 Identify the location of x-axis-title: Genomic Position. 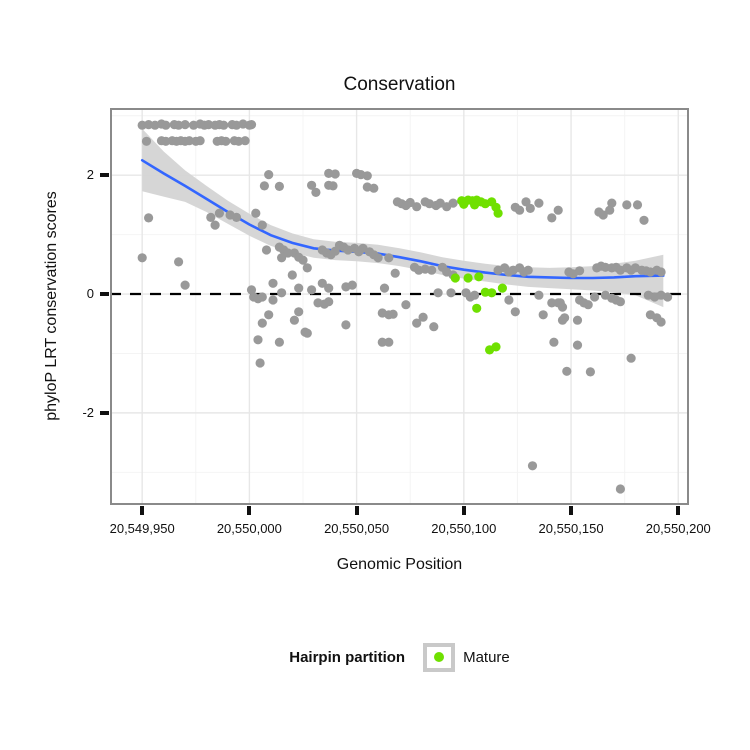
(399, 564).